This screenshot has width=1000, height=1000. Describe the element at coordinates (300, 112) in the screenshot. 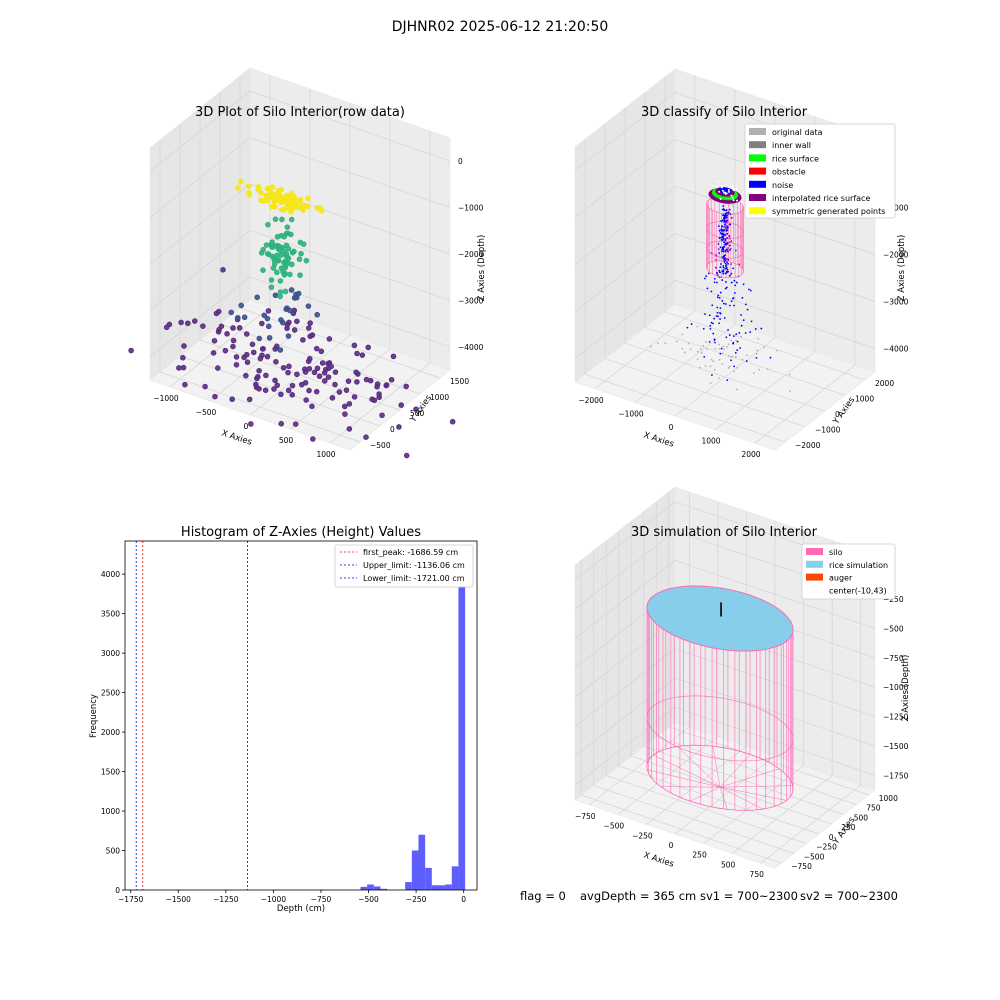

I see `plot-title: 3D Plot of Silo Interior(row data)` at that location.